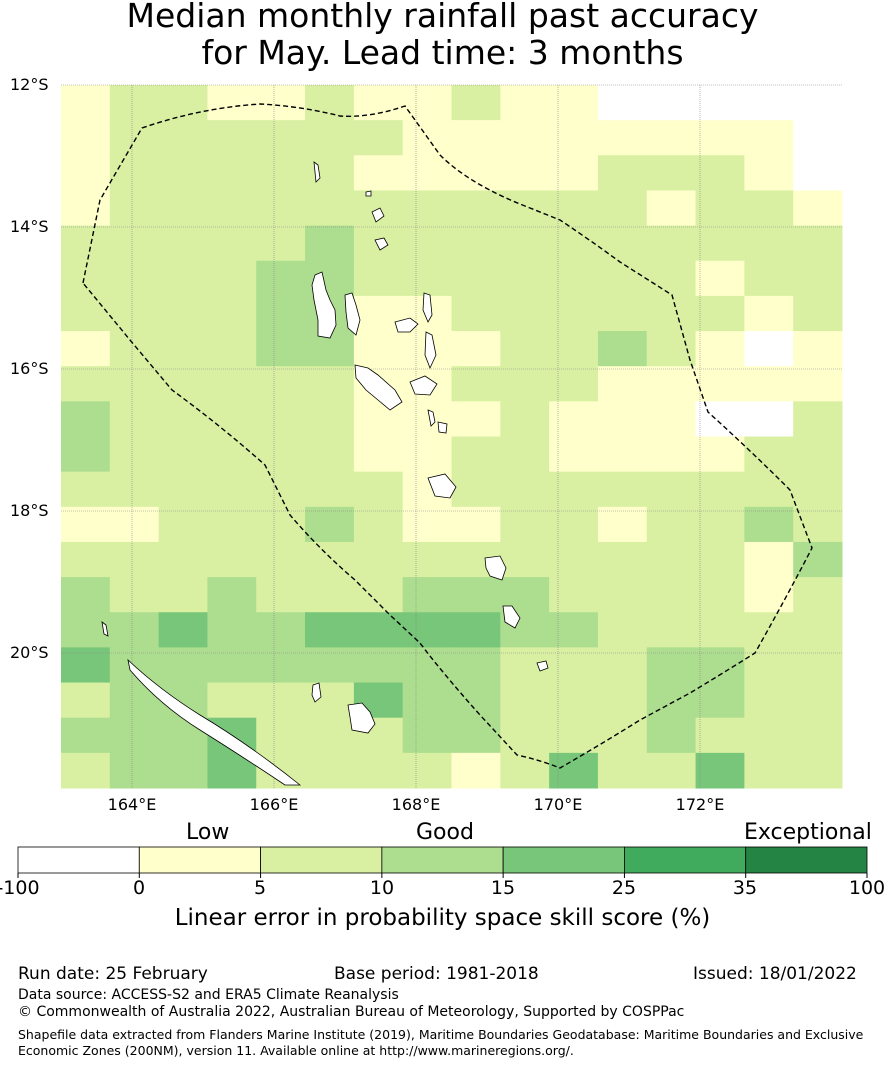 The width and height of the screenshot is (885, 1065). I want to click on lat-label-20s: 20°S, so click(29, 652).